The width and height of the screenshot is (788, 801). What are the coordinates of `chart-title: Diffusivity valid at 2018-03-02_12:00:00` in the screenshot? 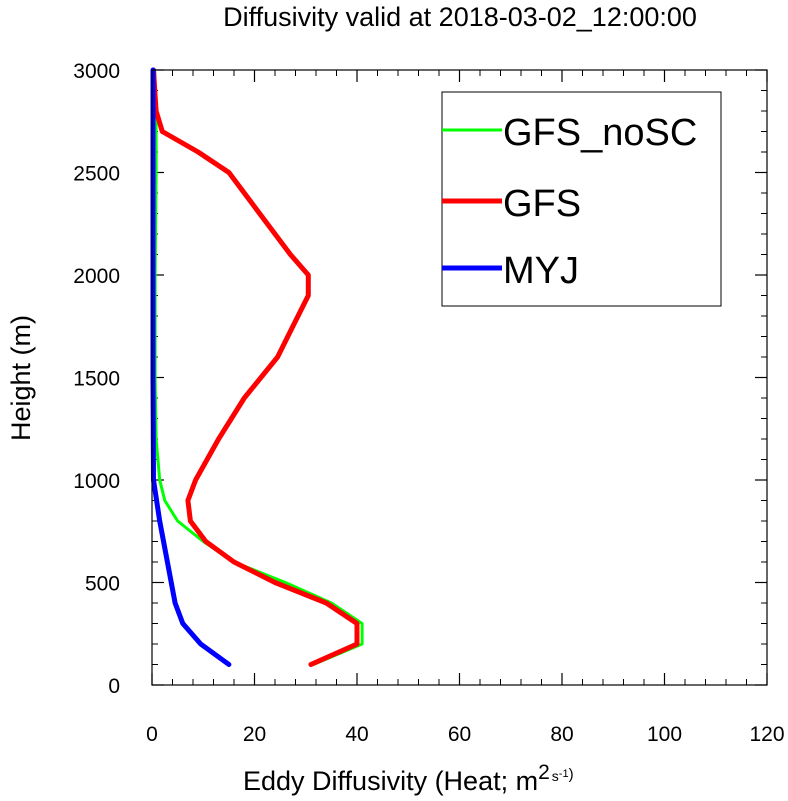 It's located at (460, 17).